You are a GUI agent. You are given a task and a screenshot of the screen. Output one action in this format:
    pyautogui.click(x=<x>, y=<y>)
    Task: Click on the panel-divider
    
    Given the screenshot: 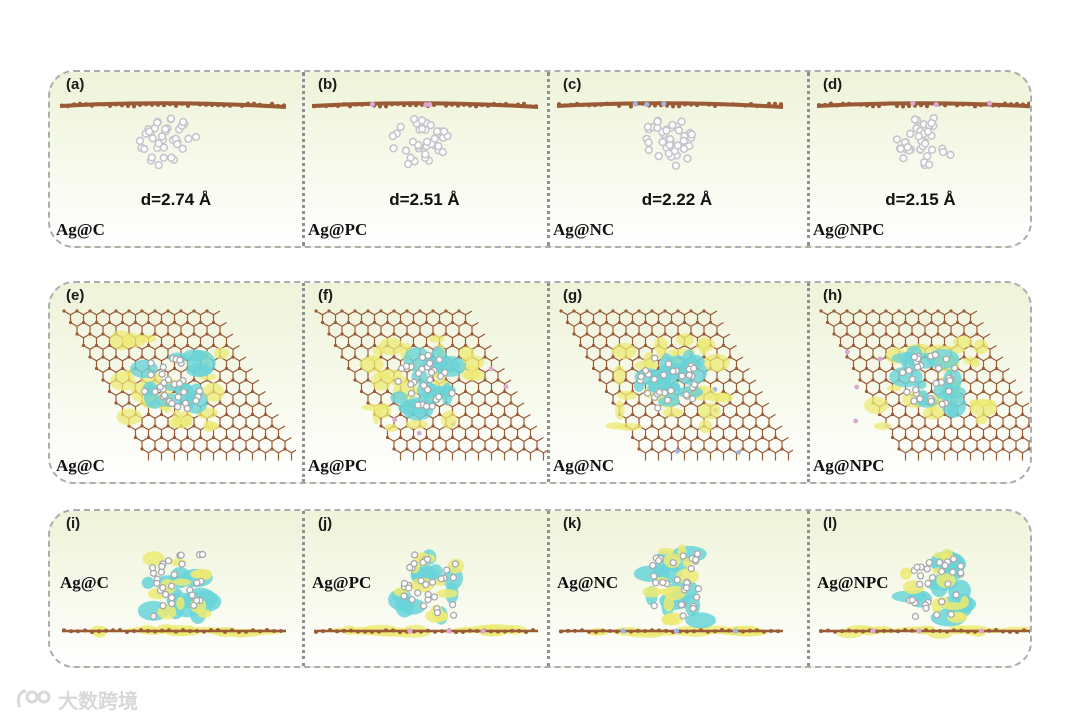 What is the action you would take?
    pyautogui.click(x=808, y=159)
    